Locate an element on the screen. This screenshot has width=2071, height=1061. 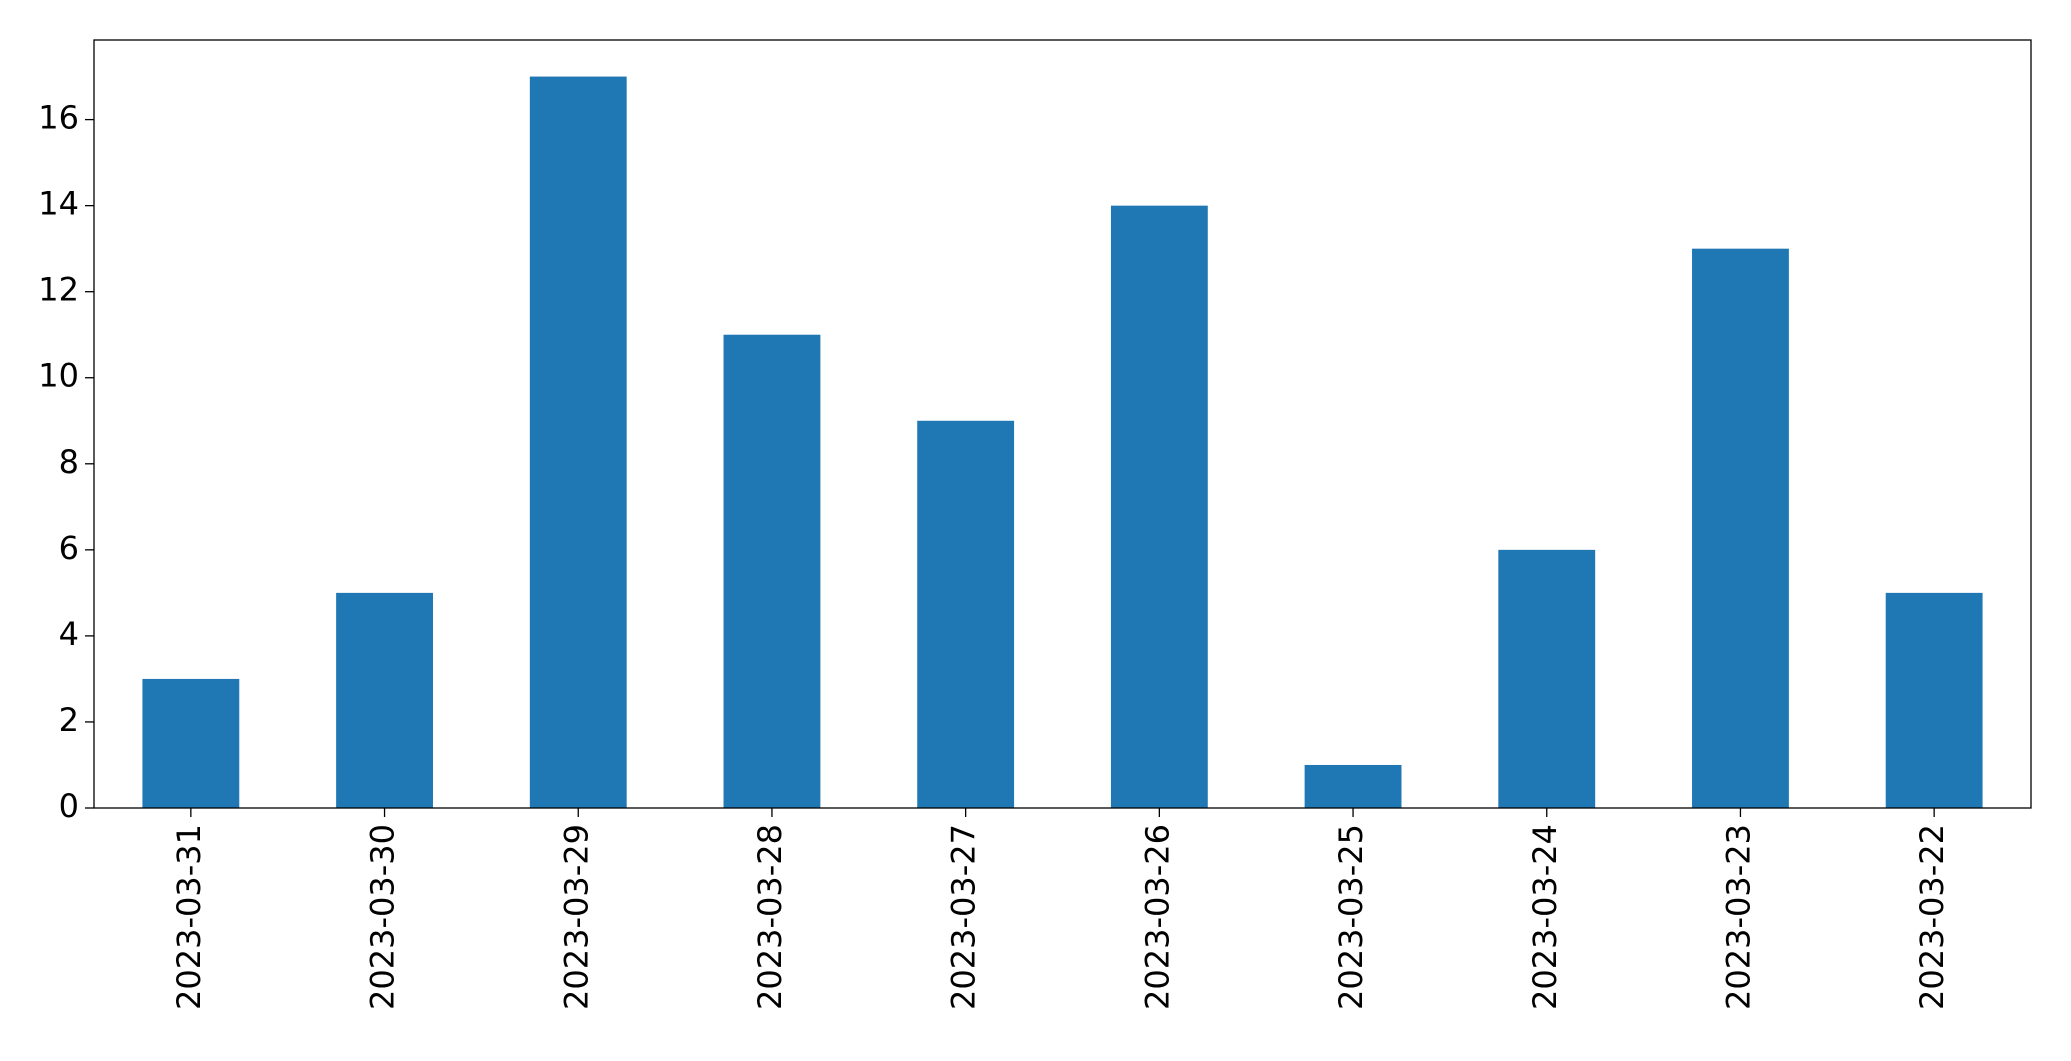
x-tick-label: 2023-03-26 is located at coordinates (1157, 917).